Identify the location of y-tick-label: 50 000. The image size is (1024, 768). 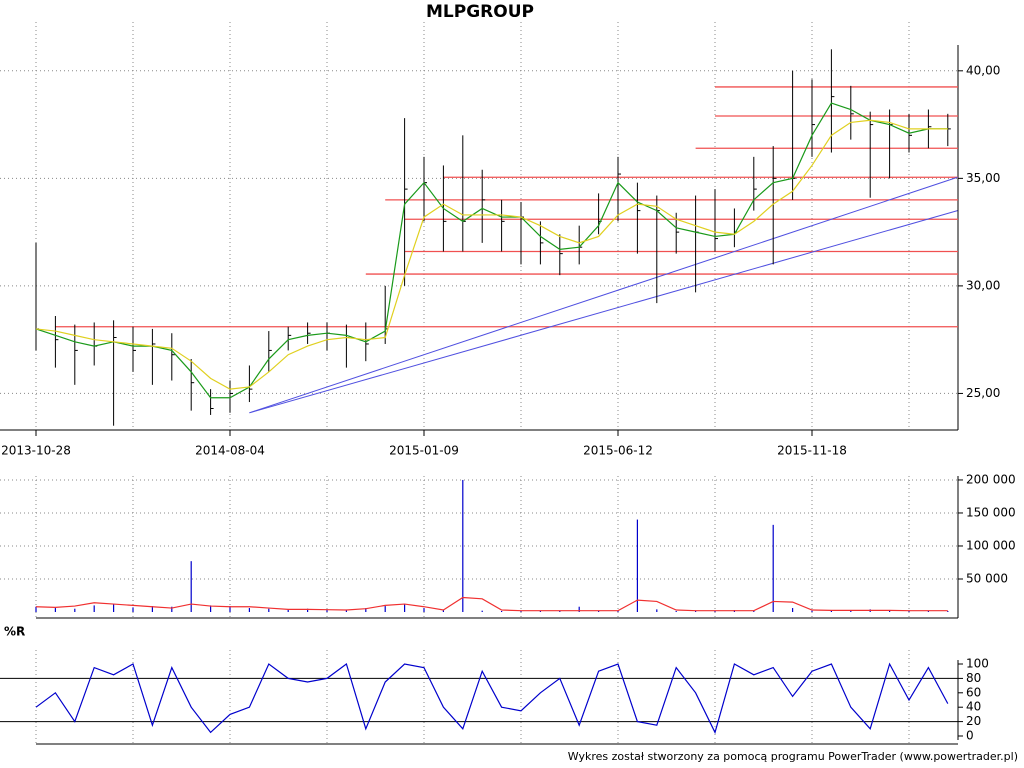
(987, 578).